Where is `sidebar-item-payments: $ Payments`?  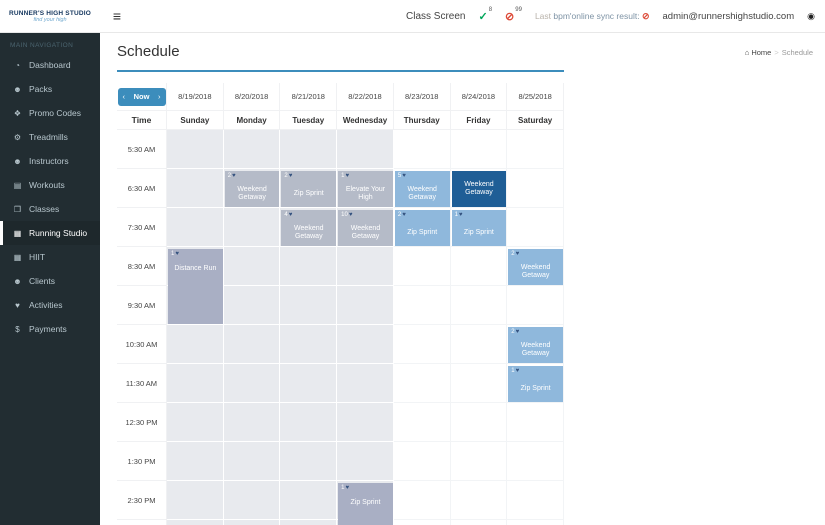 sidebar-item-payments: $ Payments is located at coordinates (50, 329).